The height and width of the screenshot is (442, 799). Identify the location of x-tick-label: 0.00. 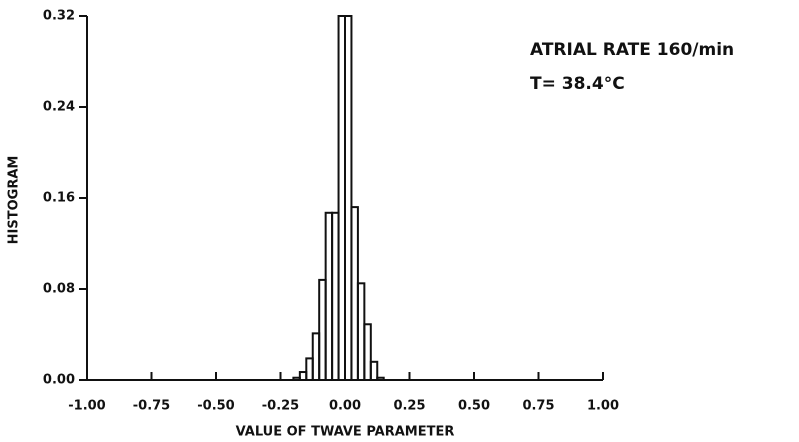
(345, 406).